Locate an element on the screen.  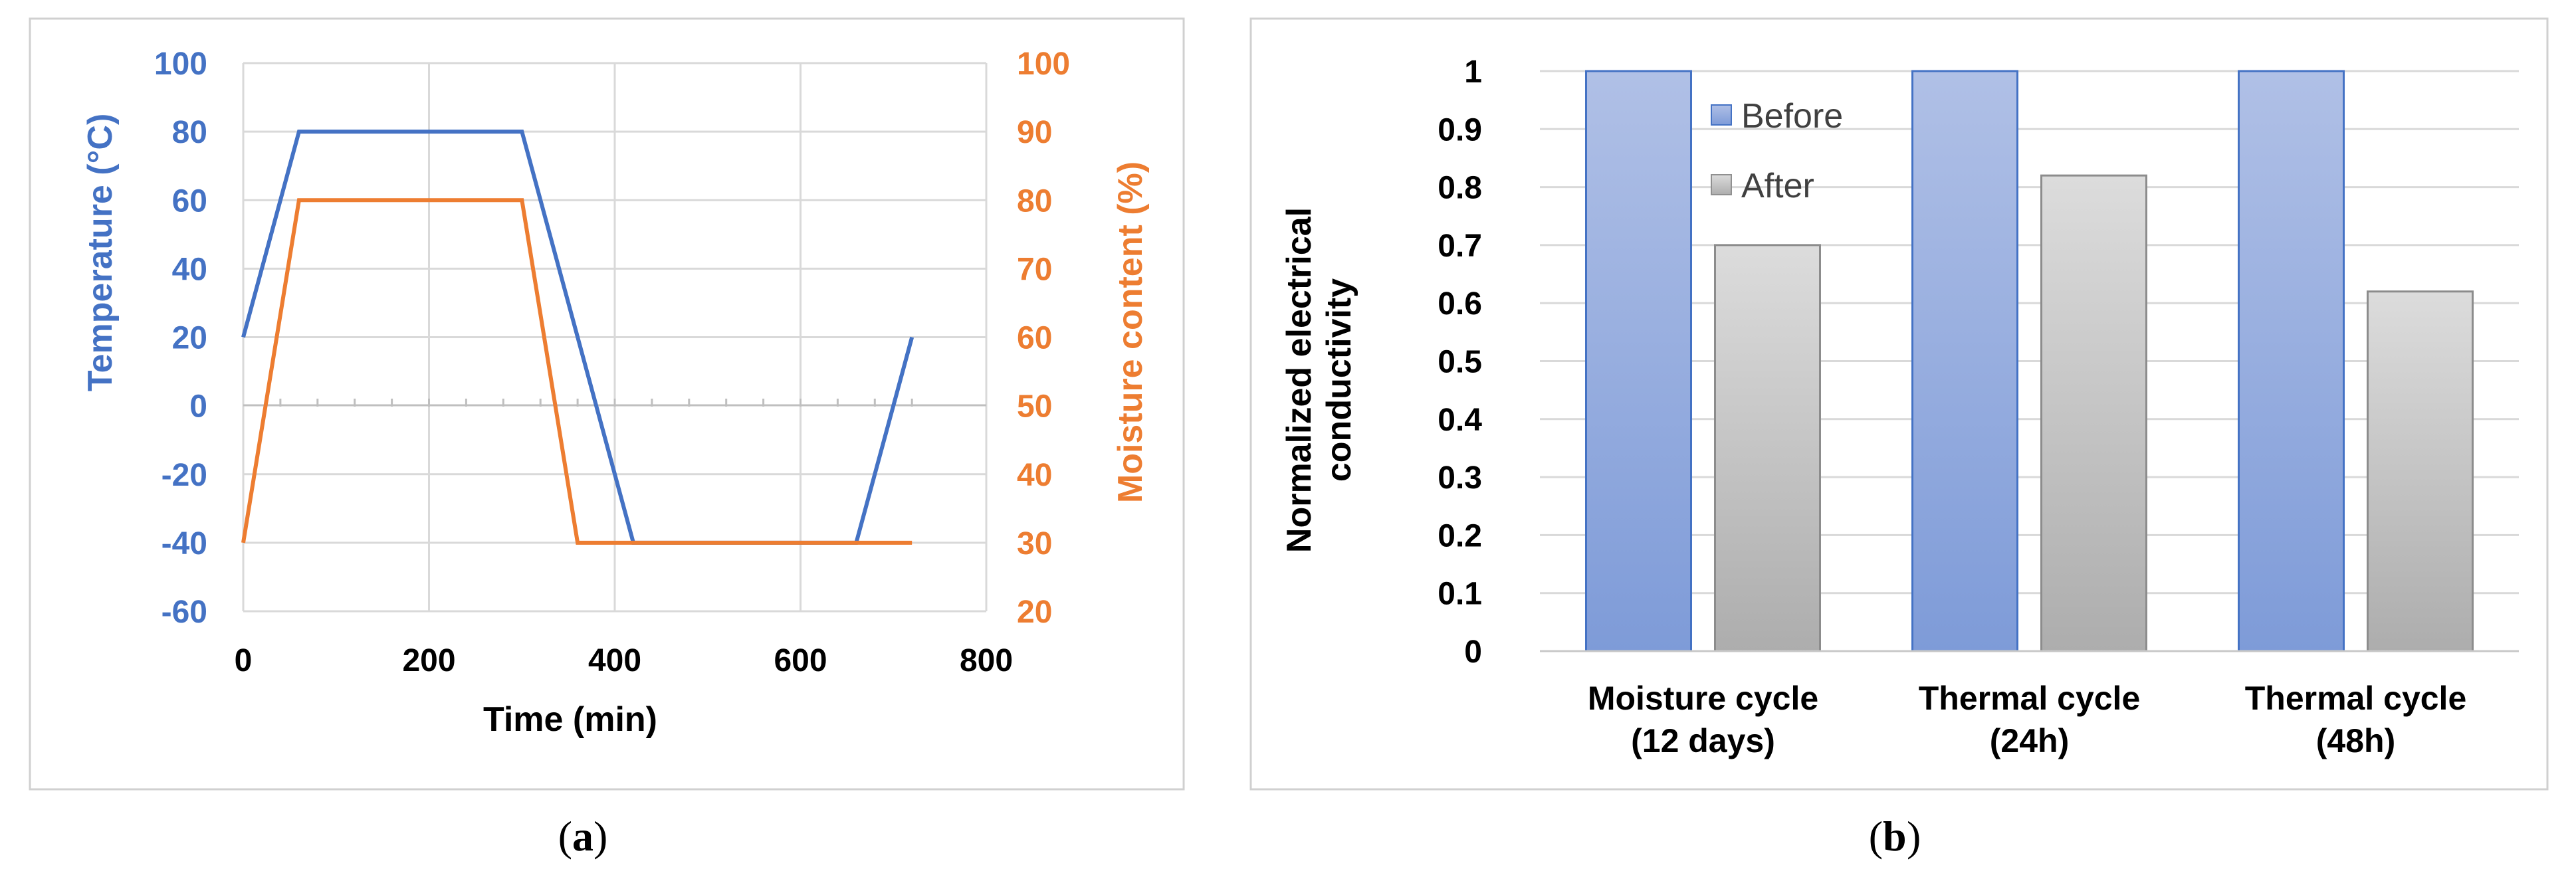
chart-a-right-tick-label: 30 is located at coordinates (1034, 543).